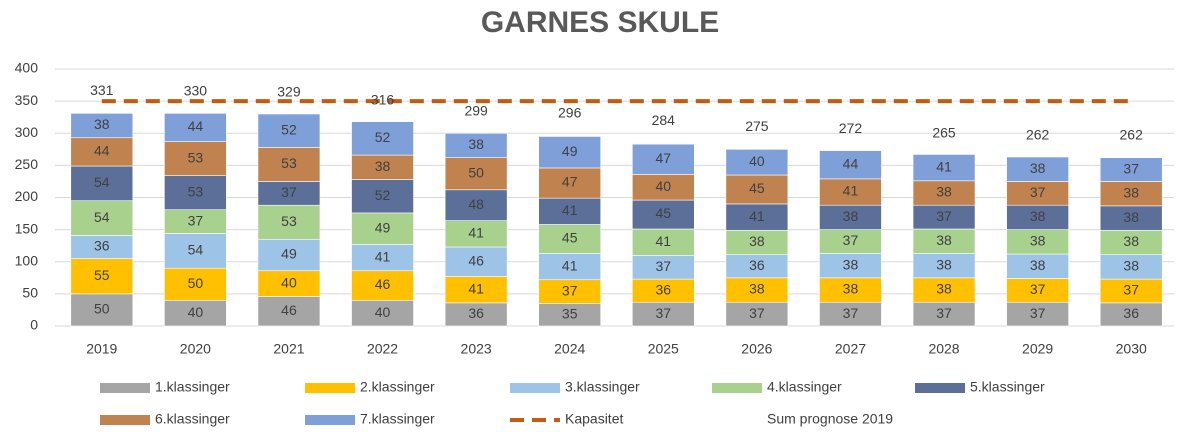 This screenshot has width=1178, height=432. Describe the element at coordinates (27, 100) in the screenshot. I see `y-tick-label: 350` at that location.